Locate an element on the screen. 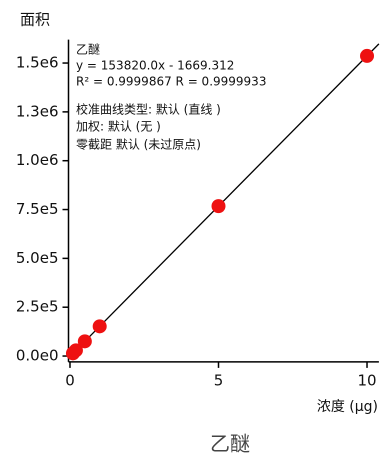 The width and height of the screenshot is (381, 459). y-tick-label: 1.3e6 is located at coordinates (37, 111).